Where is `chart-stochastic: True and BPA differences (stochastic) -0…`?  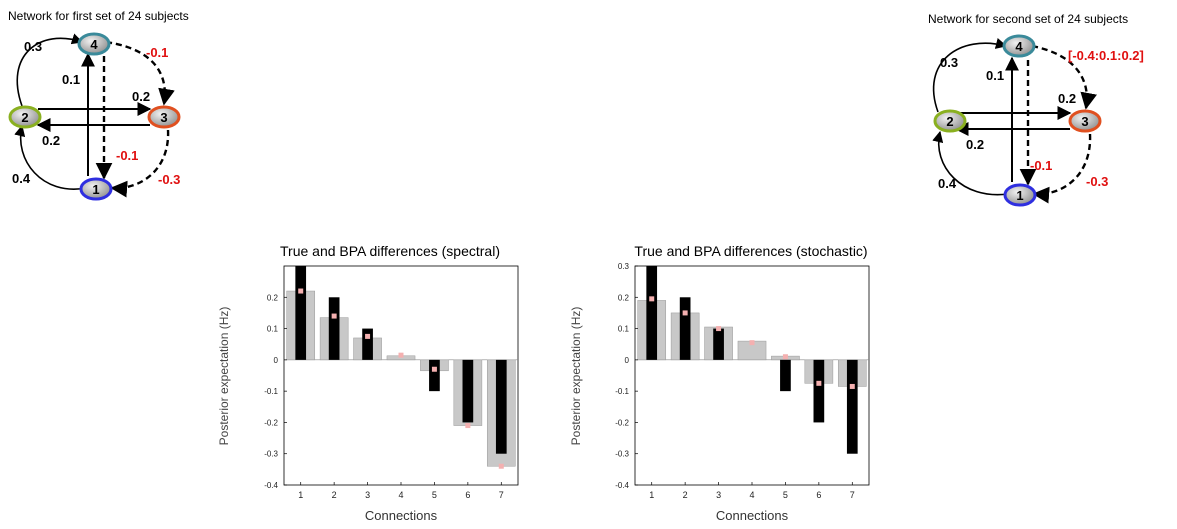 chart-stochastic: True and BPA differences (stochastic) -0… is located at coordinates (719, 383).